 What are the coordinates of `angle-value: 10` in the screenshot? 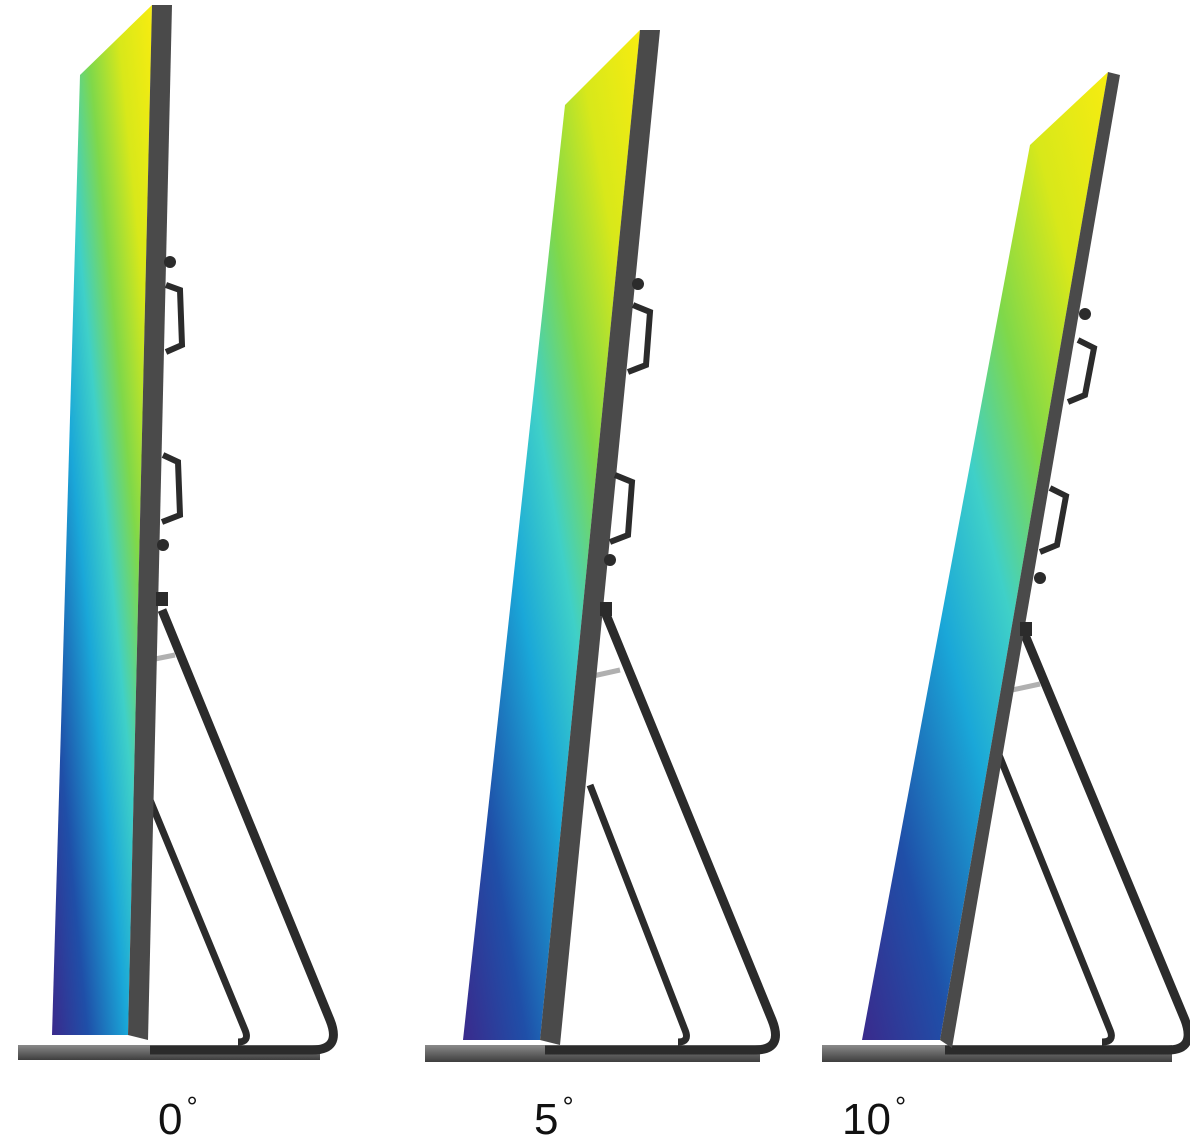 It's located at (866, 1119).